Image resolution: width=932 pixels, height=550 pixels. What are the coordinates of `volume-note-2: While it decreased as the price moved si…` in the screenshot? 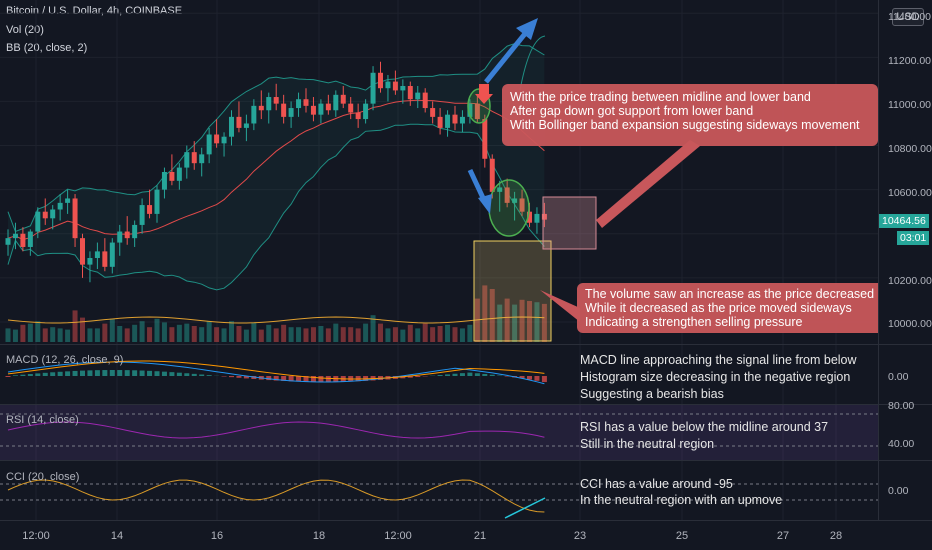 It's located at (718, 308).